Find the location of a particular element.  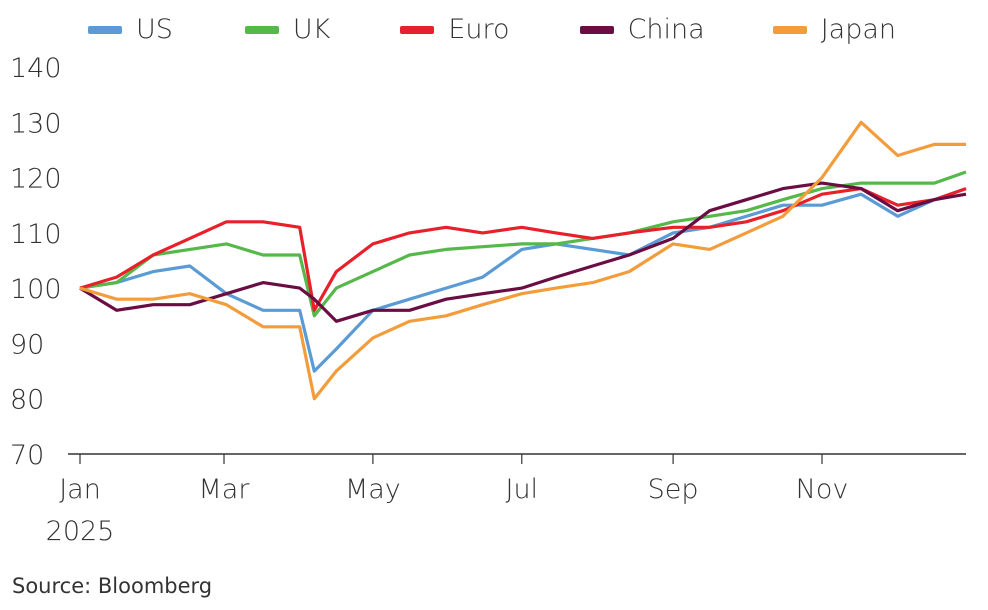

x-tick-label: Nov is located at coordinates (822, 489).